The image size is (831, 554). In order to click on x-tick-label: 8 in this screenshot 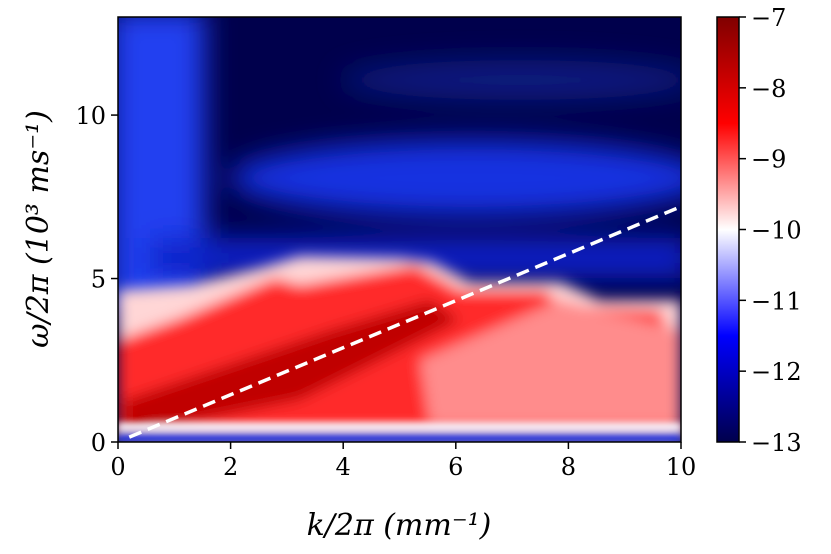, I will do `click(568, 467)`.